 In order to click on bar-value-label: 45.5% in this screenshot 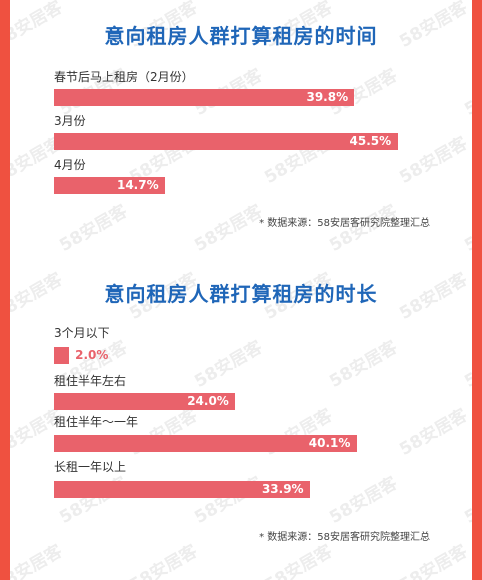, I will do `click(370, 141)`.